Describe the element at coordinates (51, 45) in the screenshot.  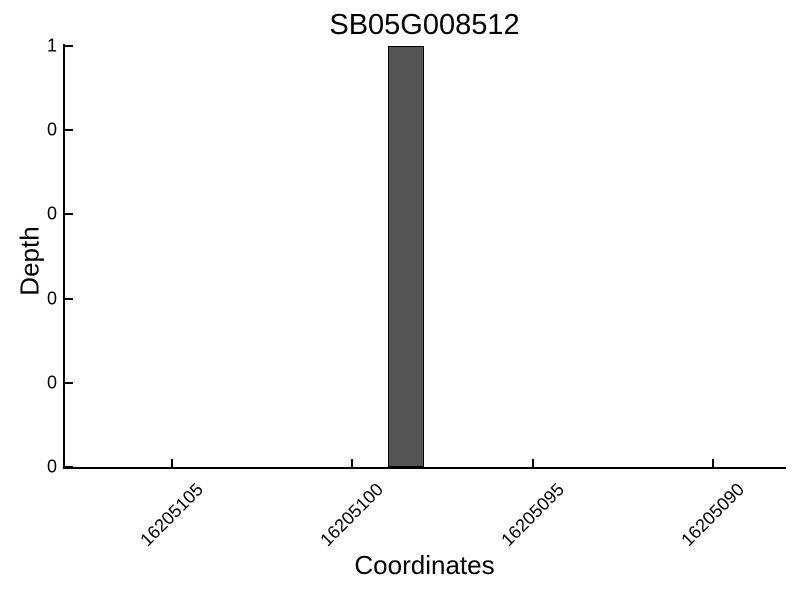
I see `y-tick-label: 1` at that location.